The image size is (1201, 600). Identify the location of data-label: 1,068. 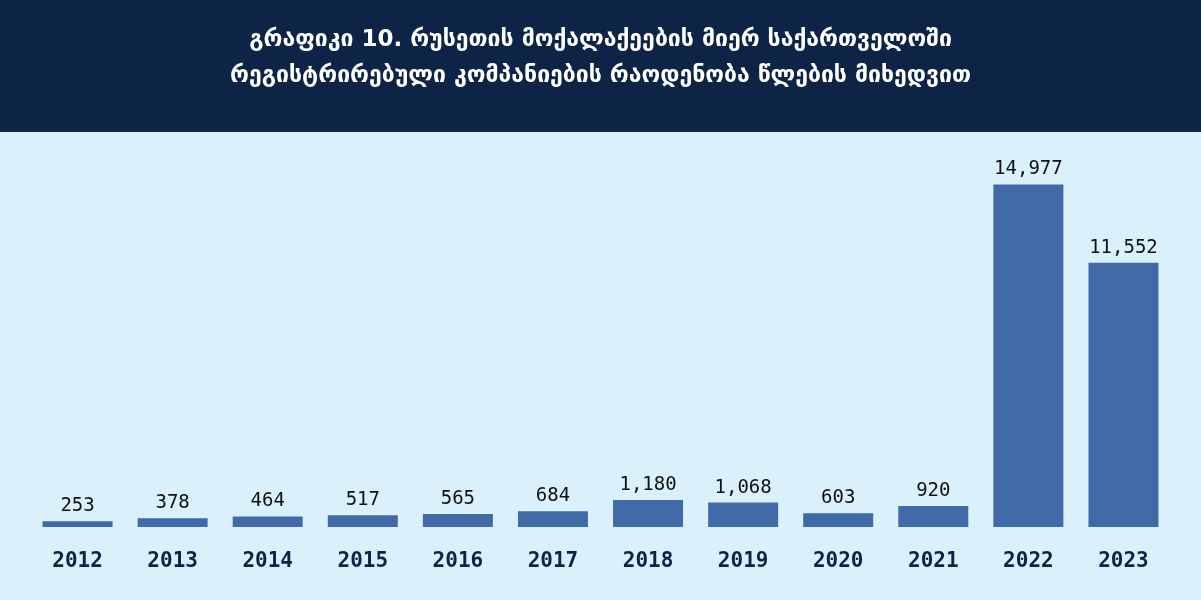
(743, 485).